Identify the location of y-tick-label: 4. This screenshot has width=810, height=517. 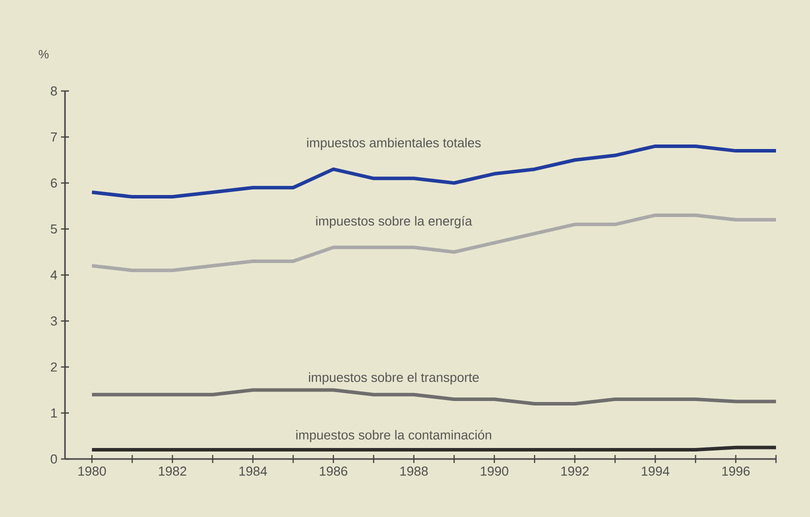
(54, 275).